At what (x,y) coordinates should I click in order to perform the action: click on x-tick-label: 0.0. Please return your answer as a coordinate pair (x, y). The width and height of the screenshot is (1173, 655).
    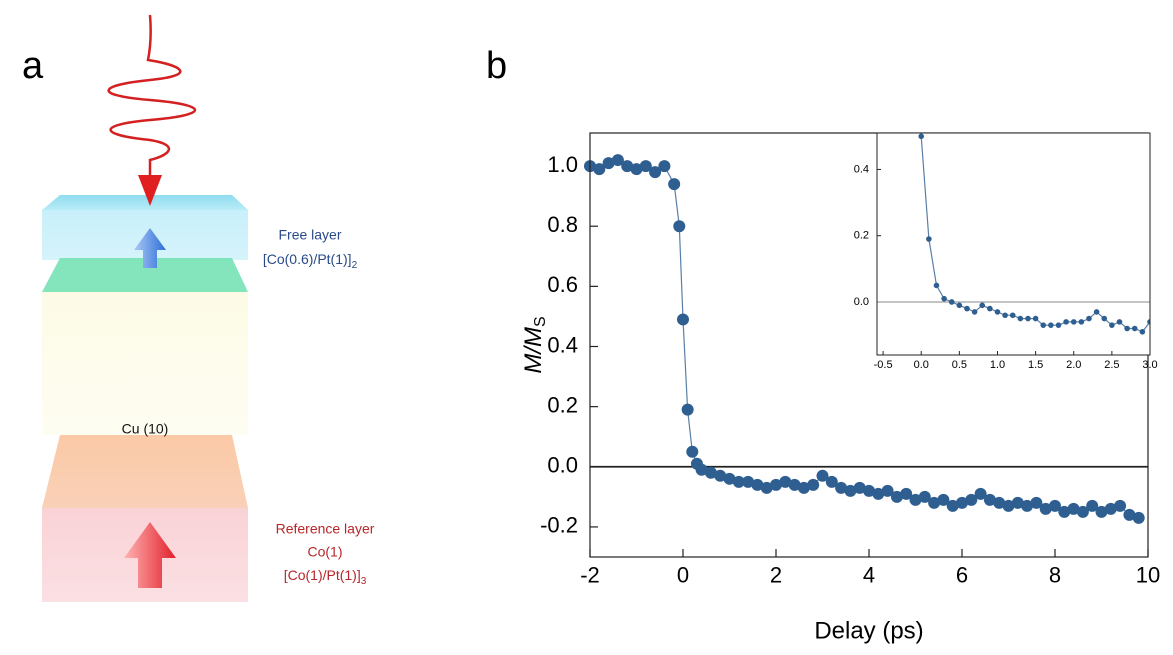
    Looking at the image, I should click on (921, 365).